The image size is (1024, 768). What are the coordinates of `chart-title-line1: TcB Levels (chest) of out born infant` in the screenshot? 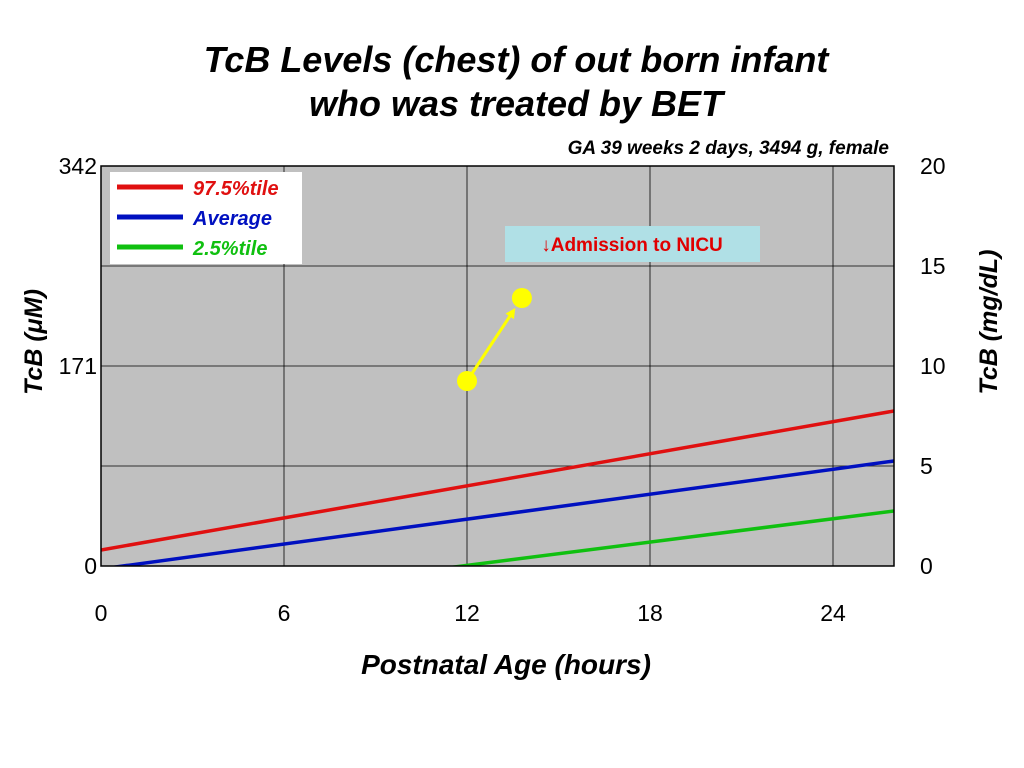 It's located at (517, 59).